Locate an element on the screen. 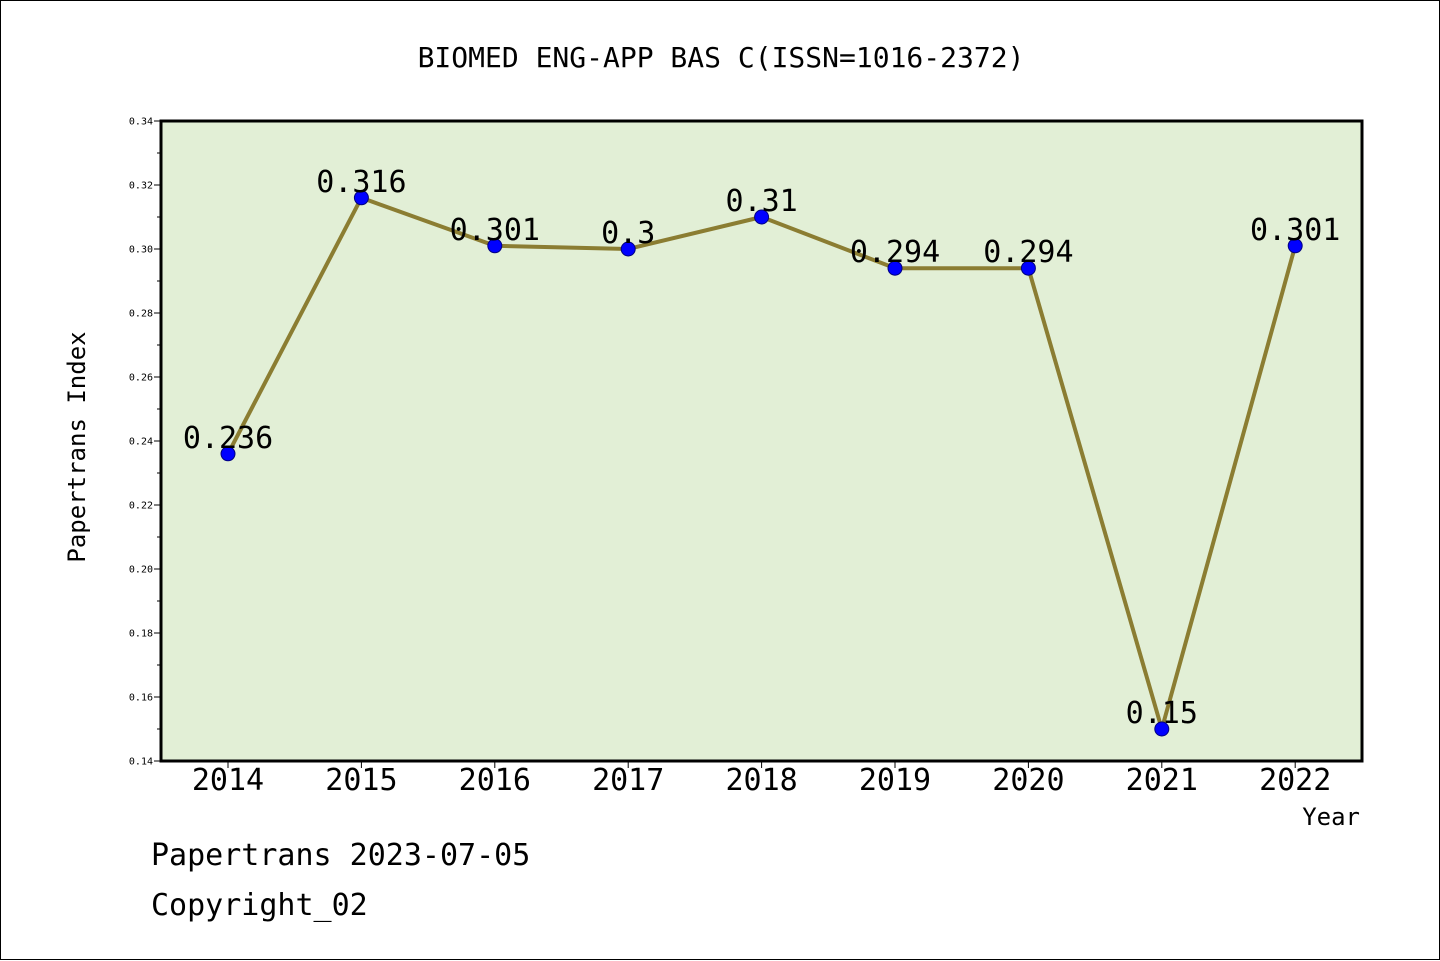 The height and width of the screenshot is (961, 1440). x-tick-label: 2016 is located at coordinates (495, 780).